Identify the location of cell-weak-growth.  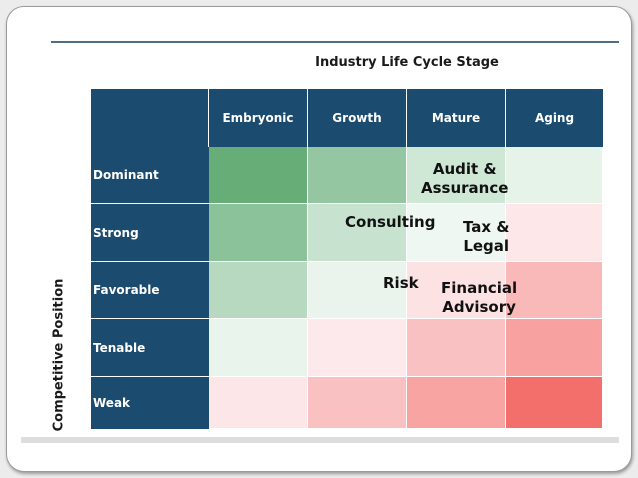
(357, 403).